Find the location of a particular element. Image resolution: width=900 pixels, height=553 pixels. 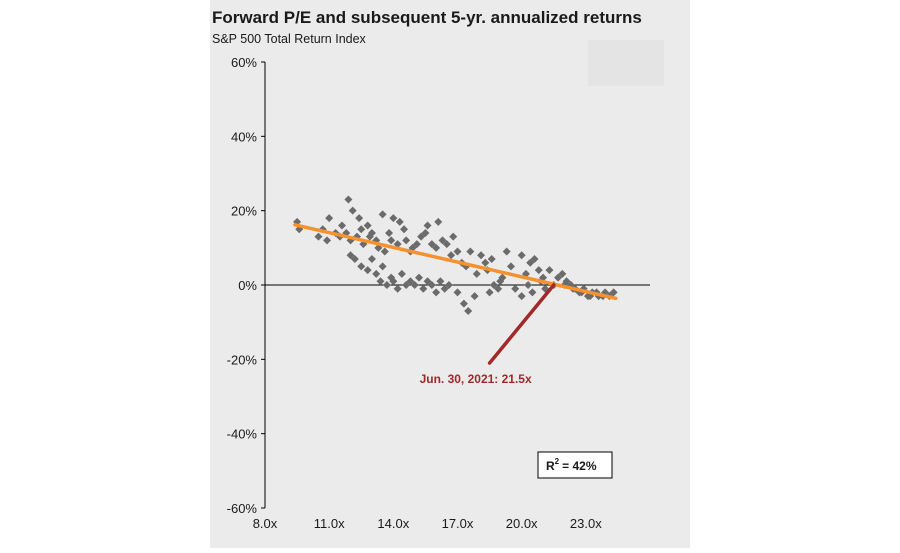

y-axis: 60% 40% 20% 0% -20% -40% -60% is located at coordinates (246, 285).